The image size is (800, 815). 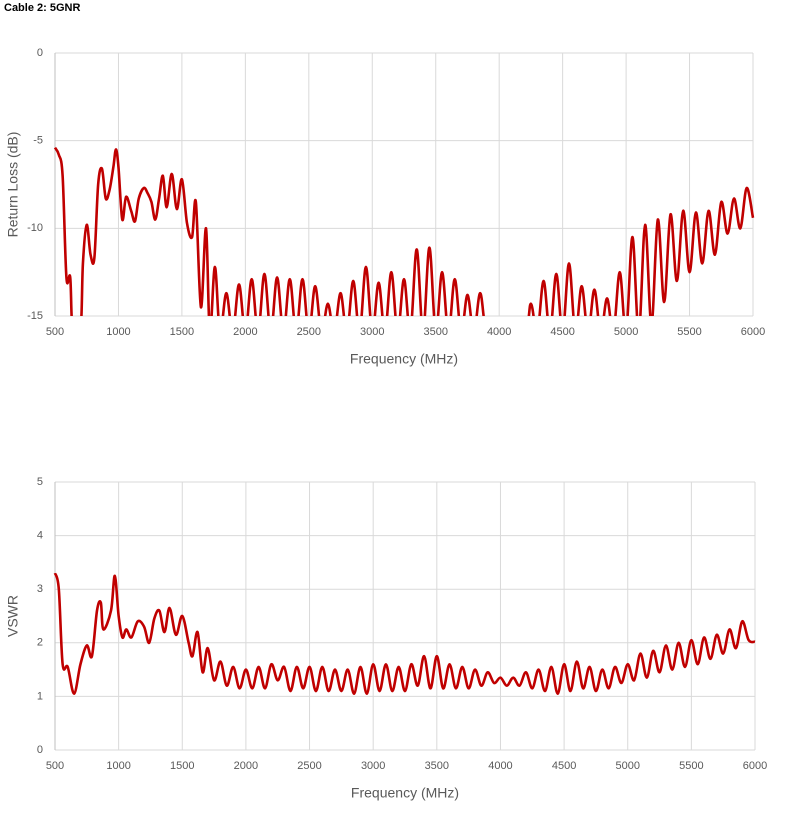 What do you see at coordinates (35, 228) in the screenshot?
I see `y-tick-label: -10` at bounding box center [35, 228].